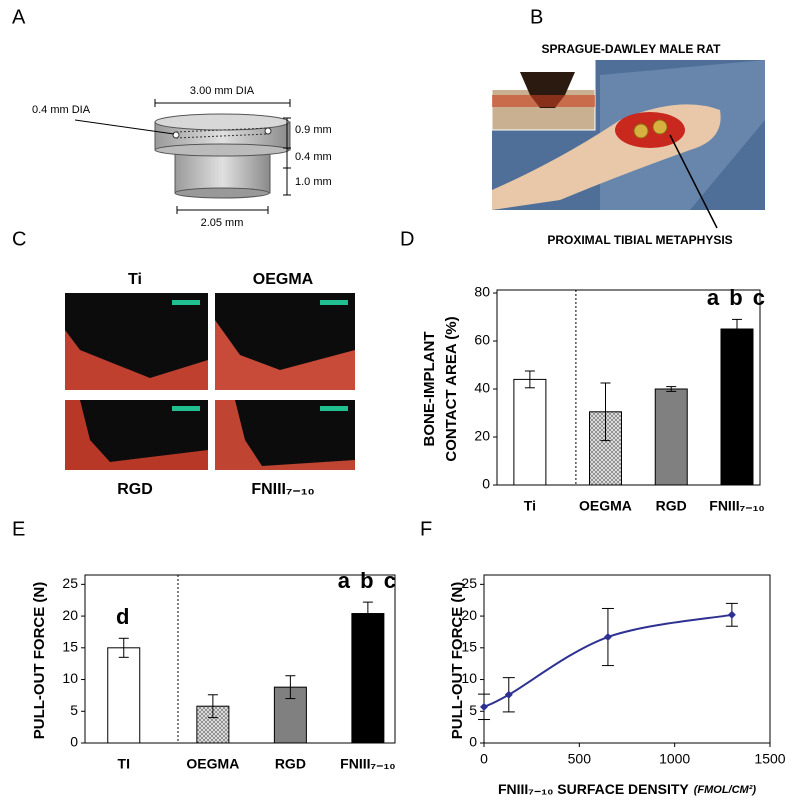 The image size is (800, 807). I want to click on y-axis-label: BONE-IMPLANT, so click(429, 389).